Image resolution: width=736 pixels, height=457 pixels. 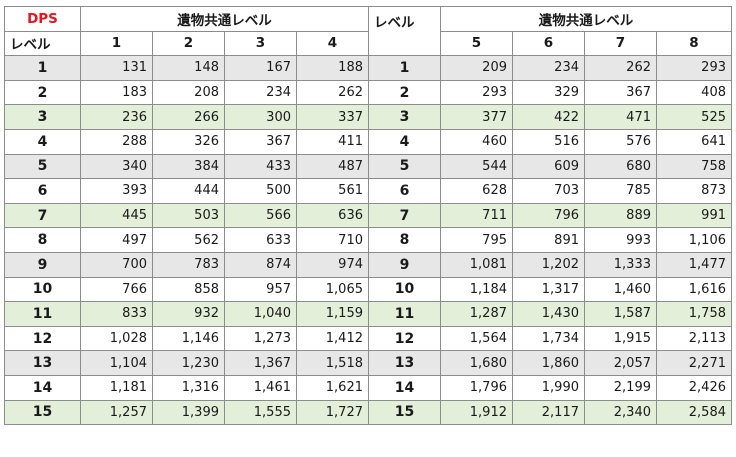 What do you see at coordinates (42, 363) in the screenshot?
I see `row-level-left: 13` at bounding box center [42, 363].